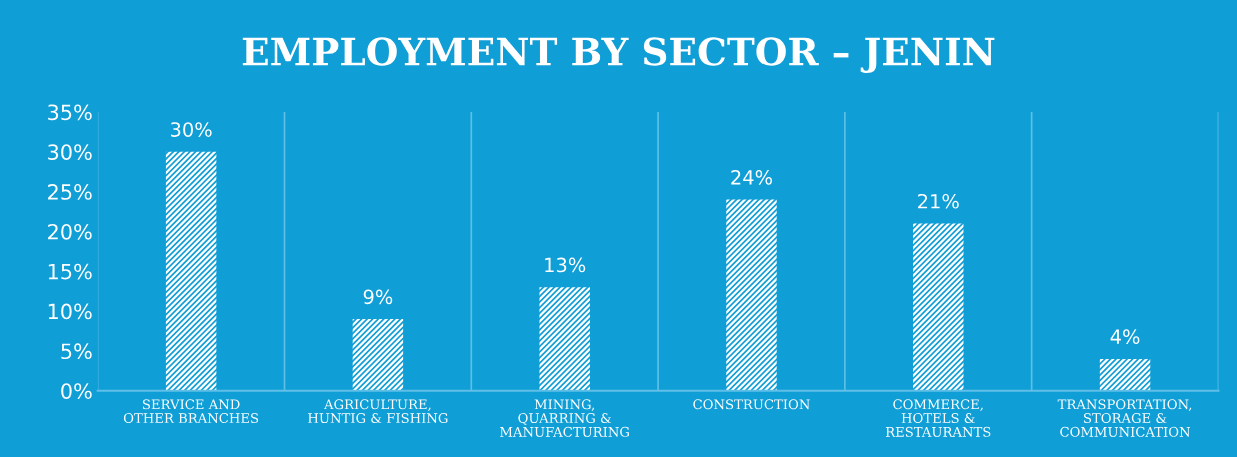  I want to click on y-tick-label: 5%, so click(76, 351).